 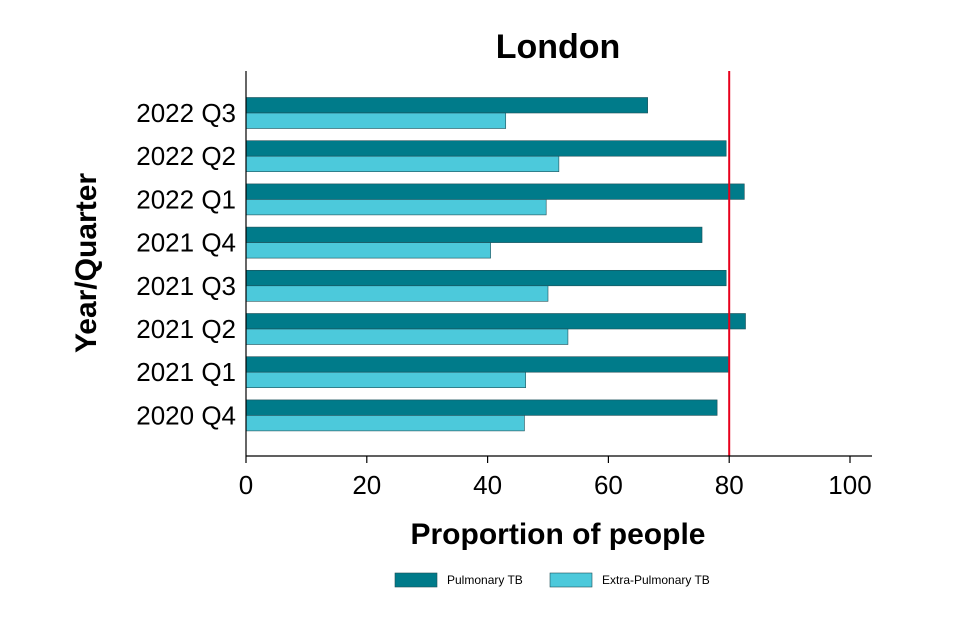 I want to click on legend: Pulmonary TB Extra-Pulmonary TB, so click(x=552, y=580).